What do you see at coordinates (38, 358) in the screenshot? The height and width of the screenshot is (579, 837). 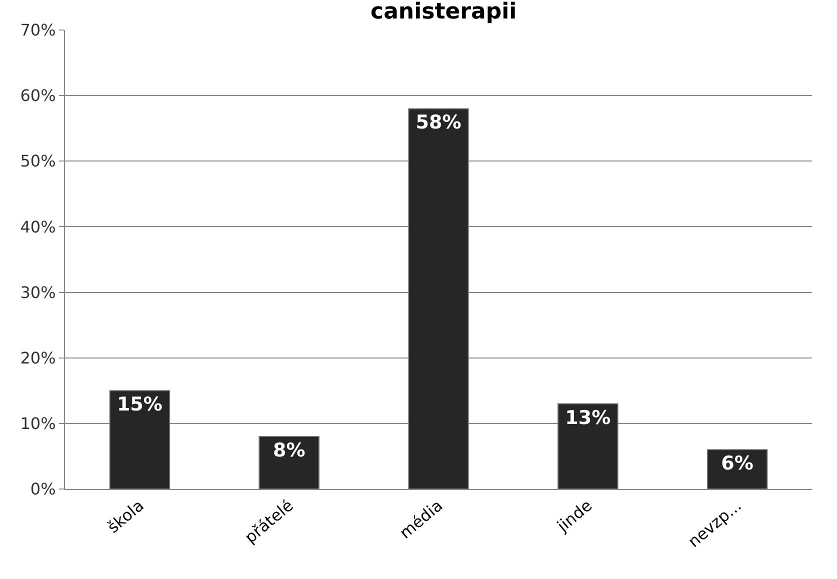 I see `y-tick-label: 20%` at bounding box center [38, 358].